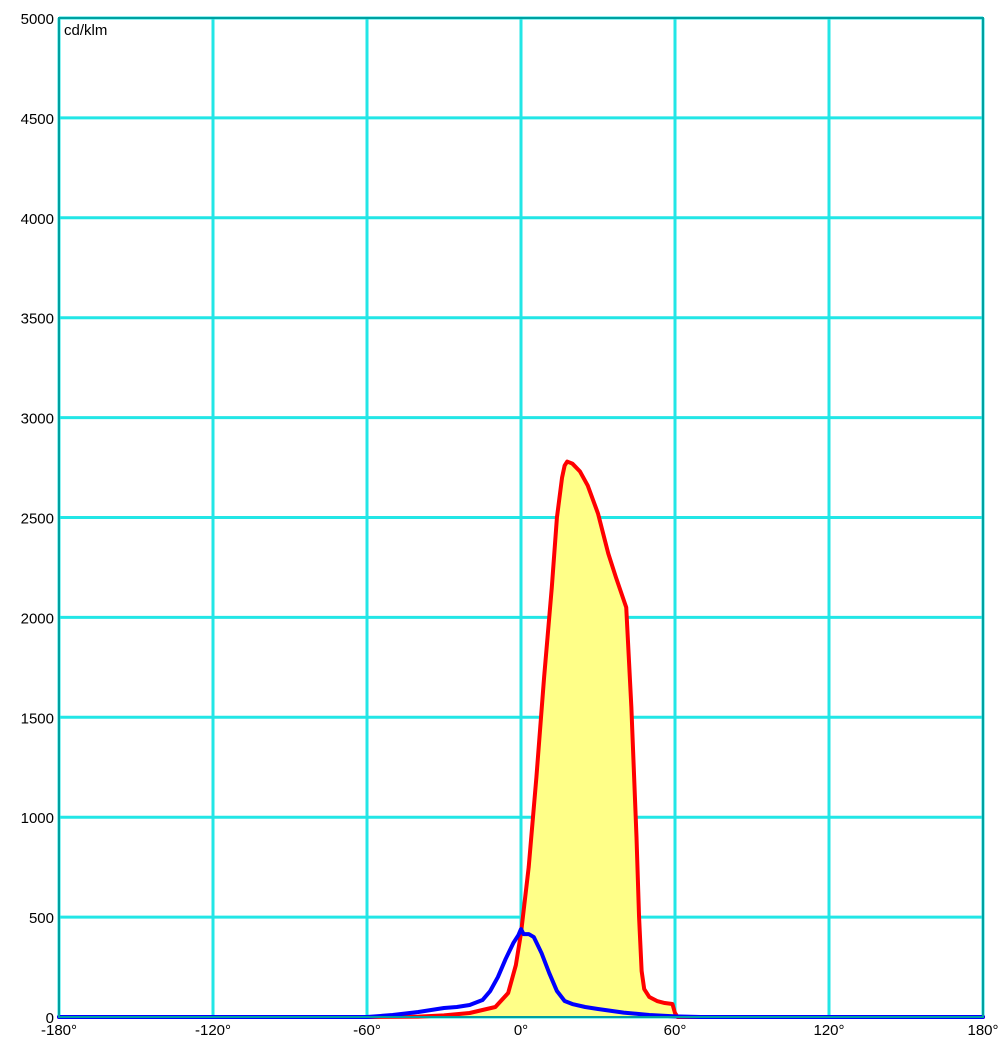 Image resolution: width=1007 pixels, height=1041 pixels. I want to click on y-tick-label: 3000, so click(37, 419).